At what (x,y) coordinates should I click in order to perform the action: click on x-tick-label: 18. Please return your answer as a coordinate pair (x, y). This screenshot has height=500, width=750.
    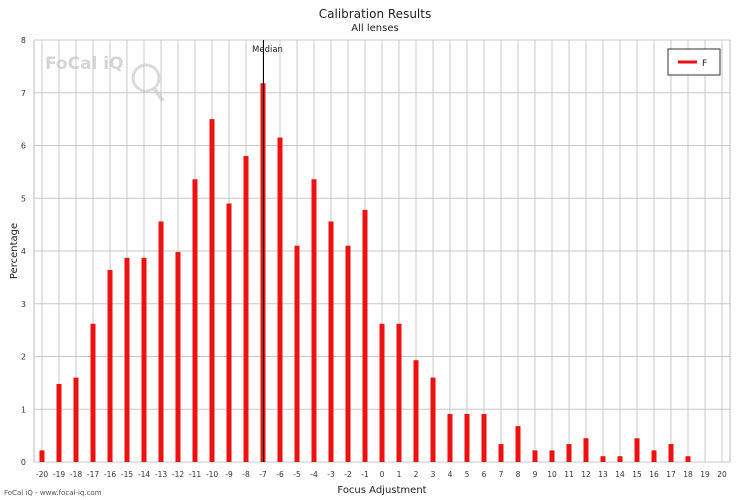
    Looking at the image, I should click on (688, 474).